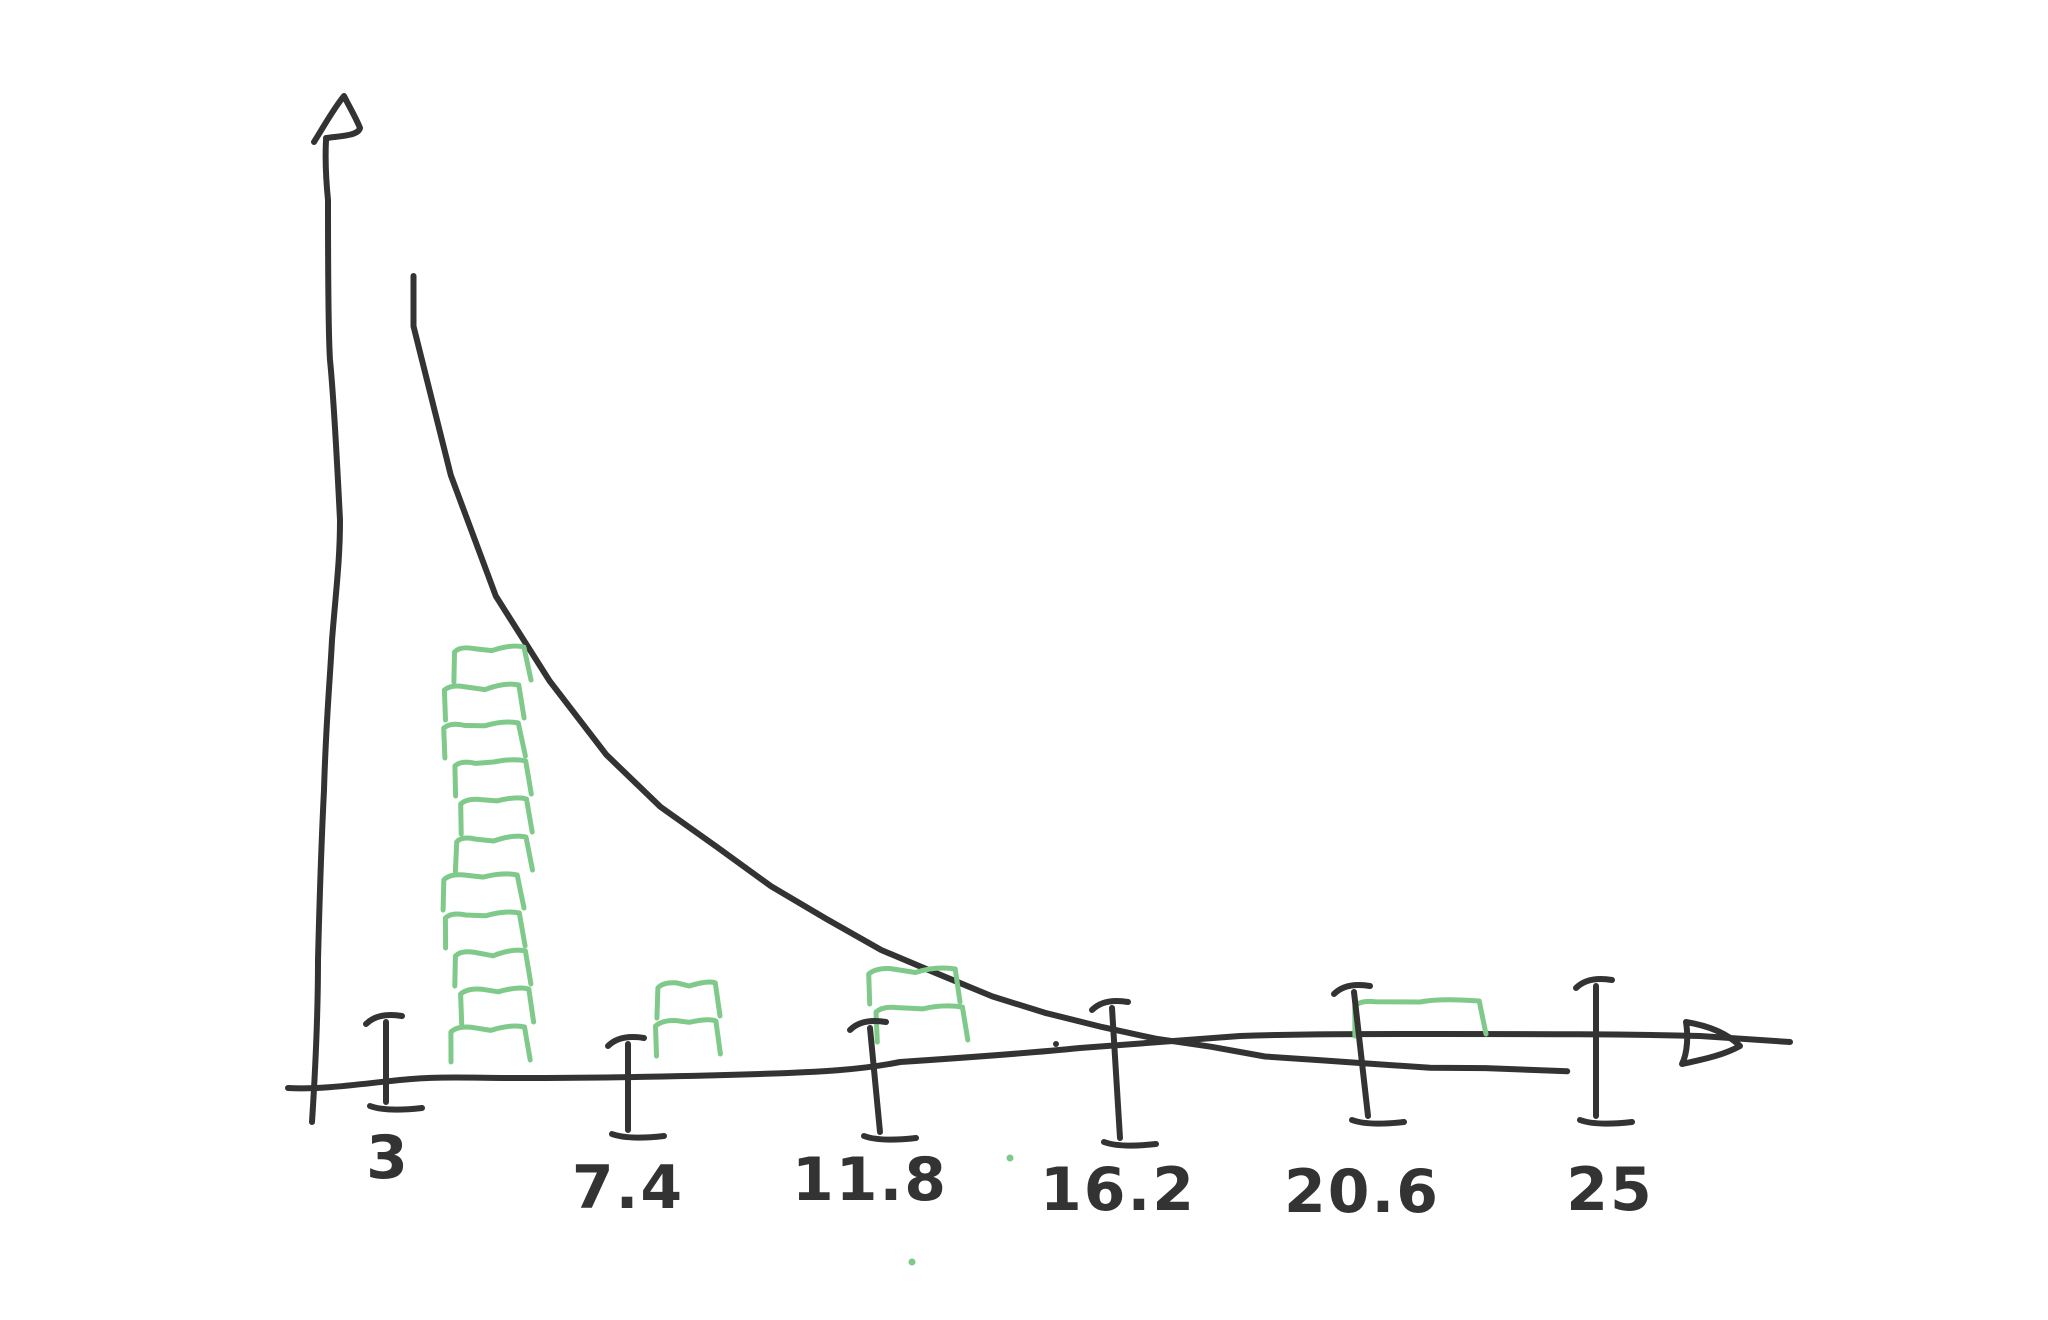  I want to click on x-axis, so click(1039, 1061).